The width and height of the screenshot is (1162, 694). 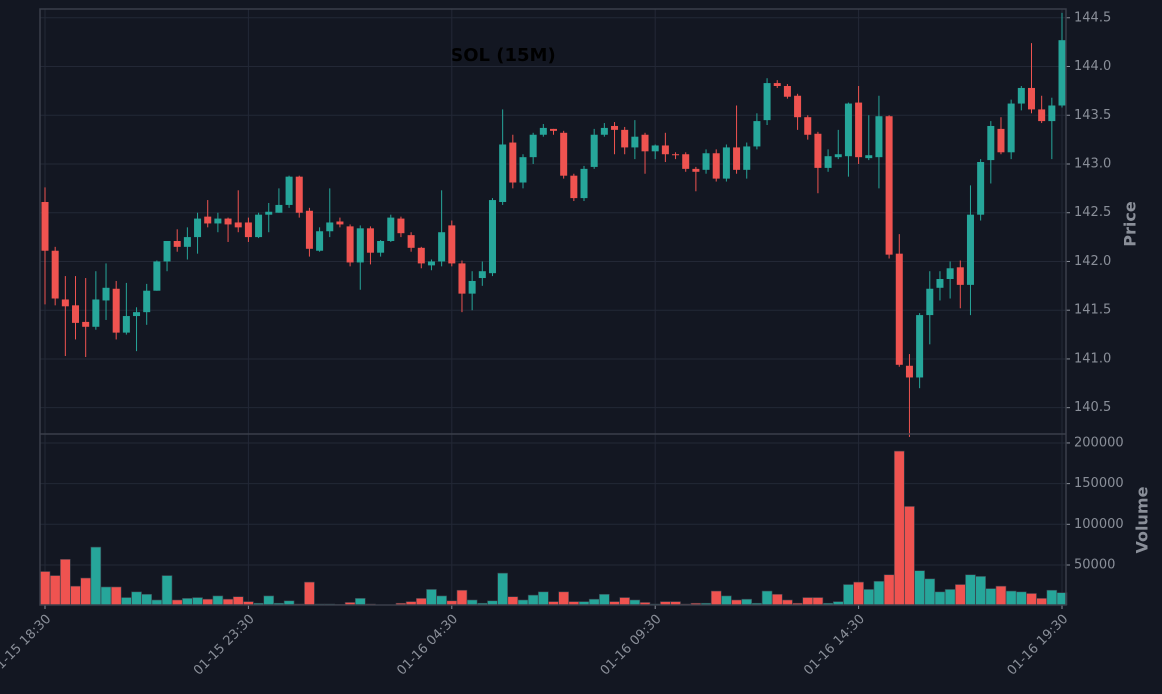 What do you see at coordinates (1094, 564) in the screenshot?
I see `volume-tick-label: 50000` at bounding box center [1094, 564].